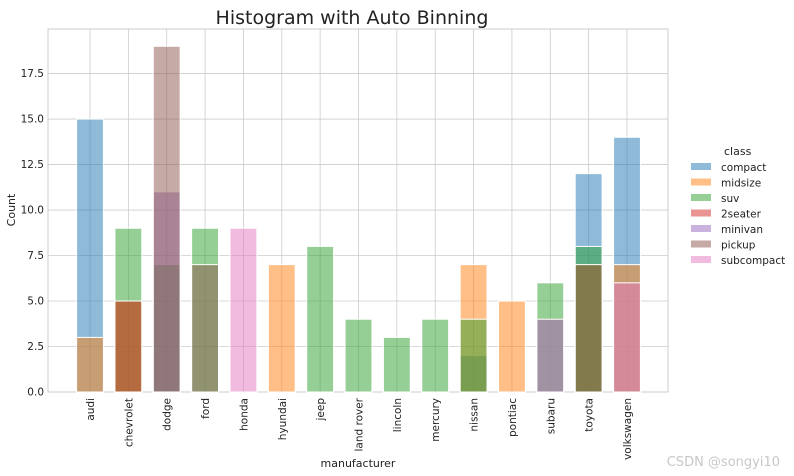 The width and height of the screenshot is (794, 476). Describe the element at coordinates (590, 415) in the screenshot. I see `x-tick-label: toyota` at that location.